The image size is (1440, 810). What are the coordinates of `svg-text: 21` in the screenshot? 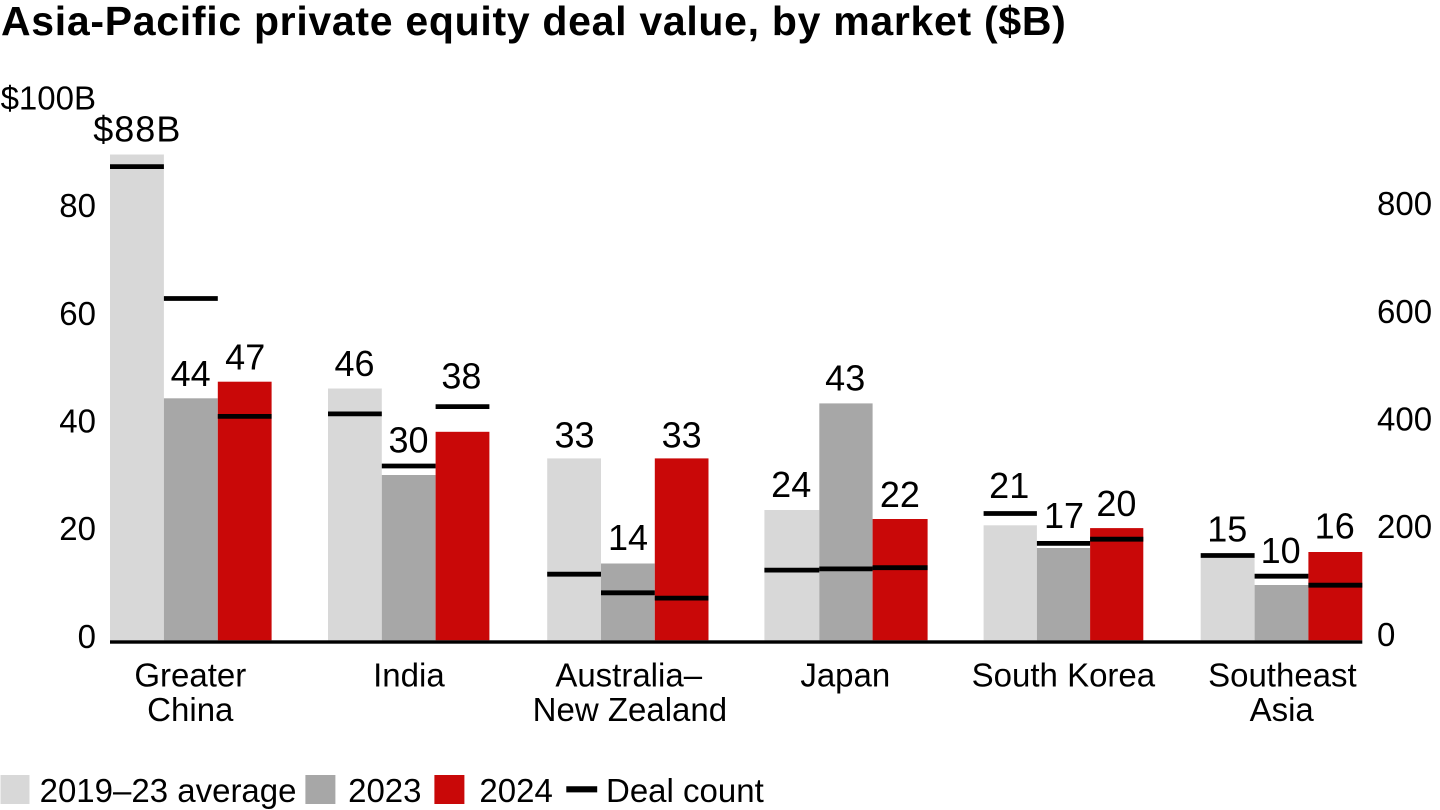 It's located at (1009, 485).